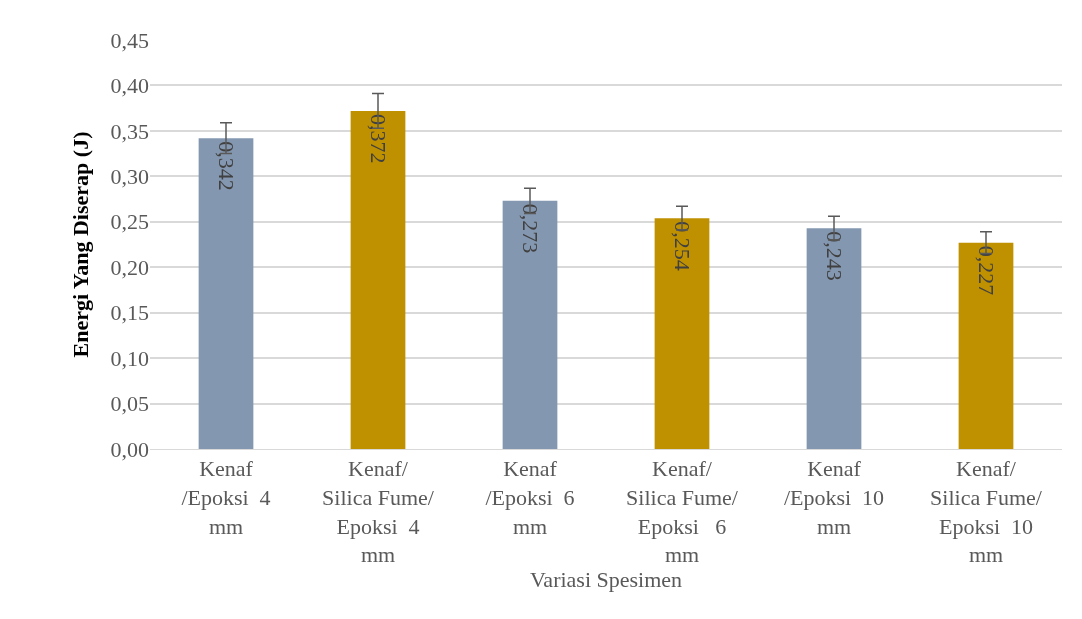 The image size is (1082, 619). What do you see at coordinates (986, 270) in the screenshot?
I see `data-label: 0,227` at bounding box center [986, 270].